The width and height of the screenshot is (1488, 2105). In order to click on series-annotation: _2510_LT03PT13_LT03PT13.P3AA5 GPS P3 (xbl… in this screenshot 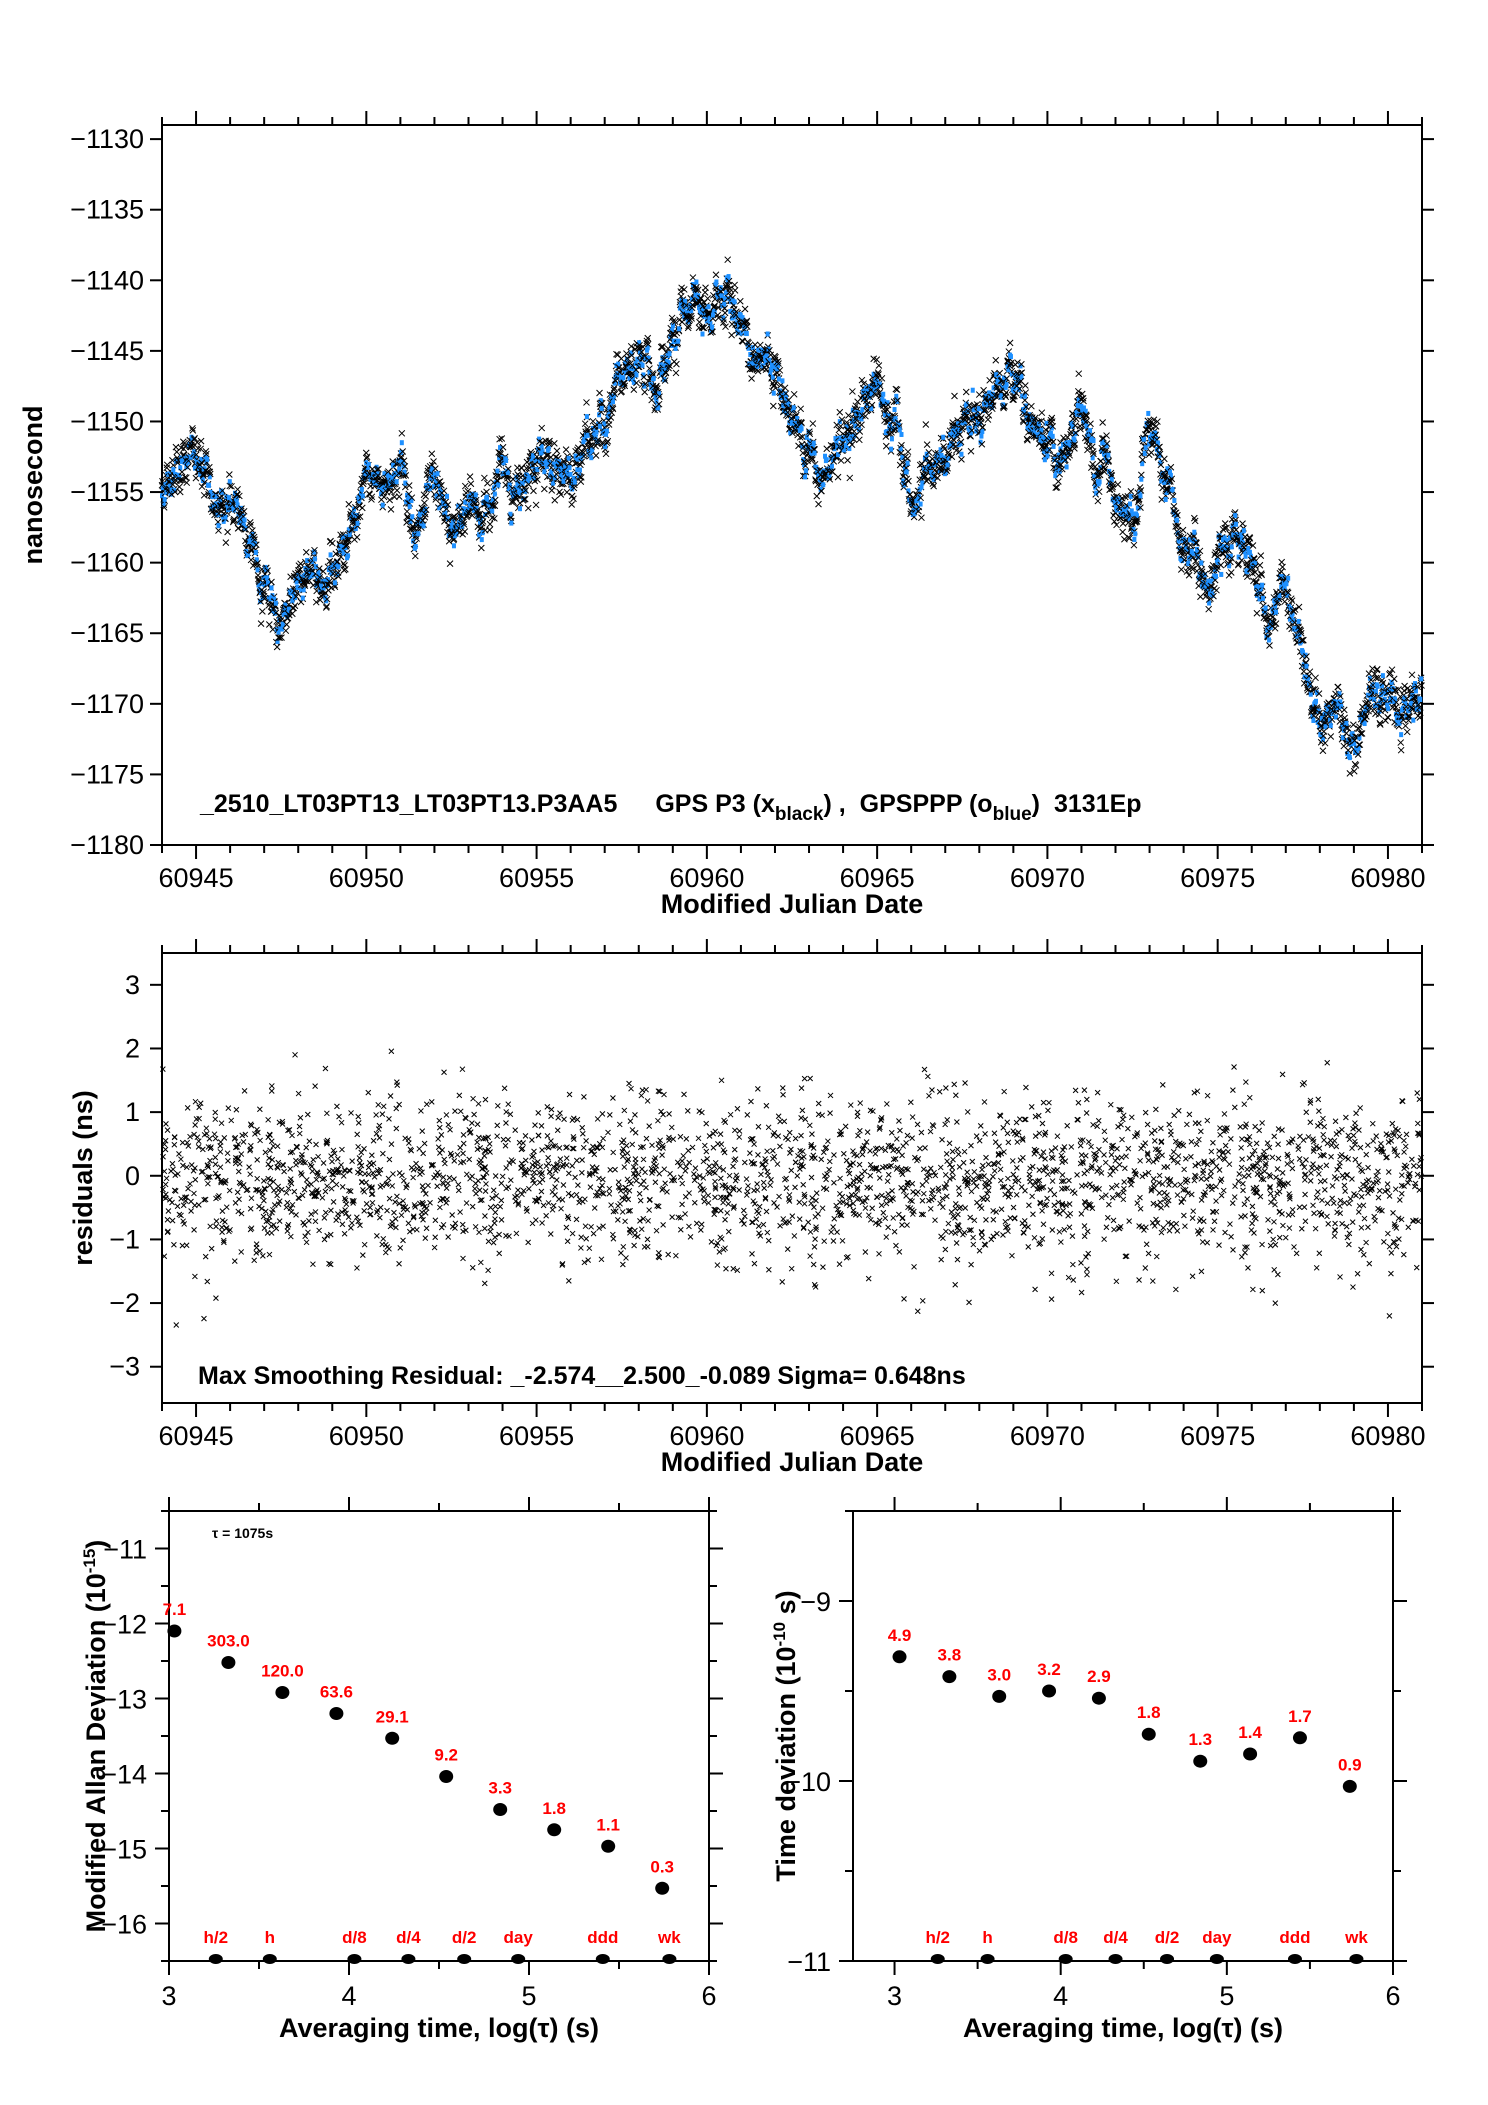, I will do `click(670, 807)`.